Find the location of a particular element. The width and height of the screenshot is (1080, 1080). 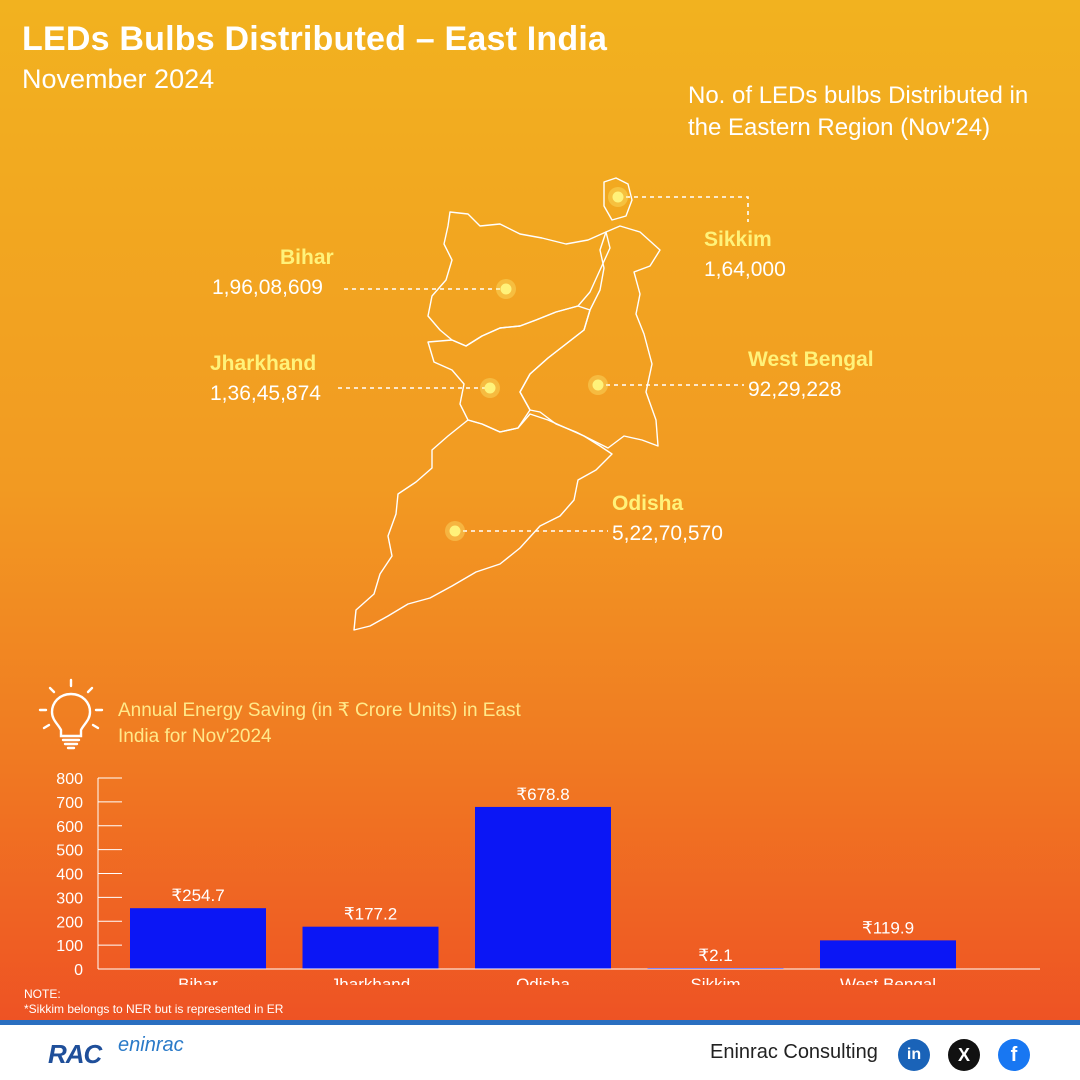

state-markers is located at coordinates (536, 364).